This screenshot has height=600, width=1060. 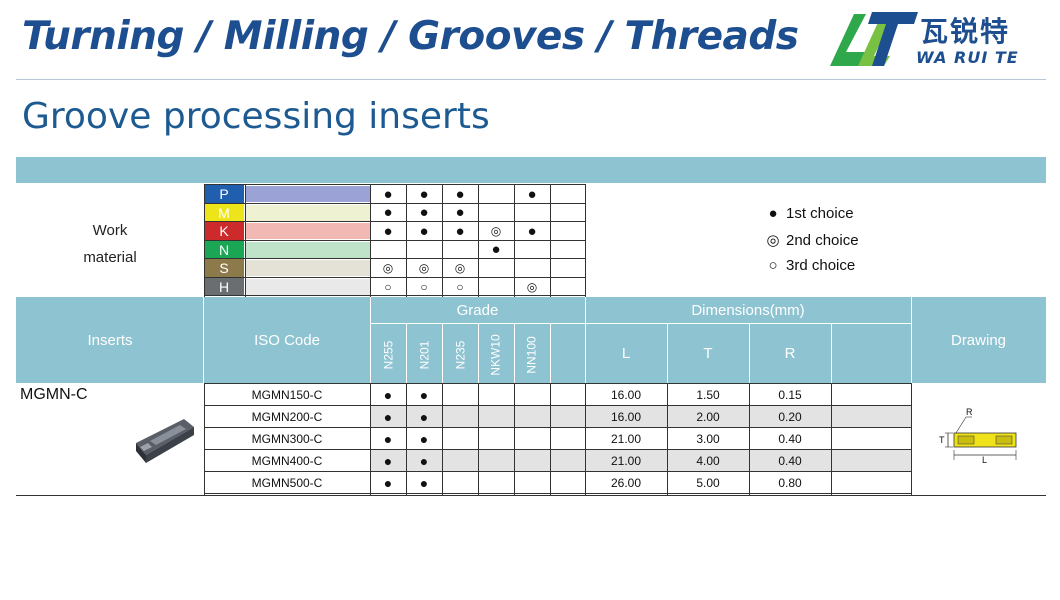 I want to click on col-header-grade-n255: N255, so click(x=388, y=355).